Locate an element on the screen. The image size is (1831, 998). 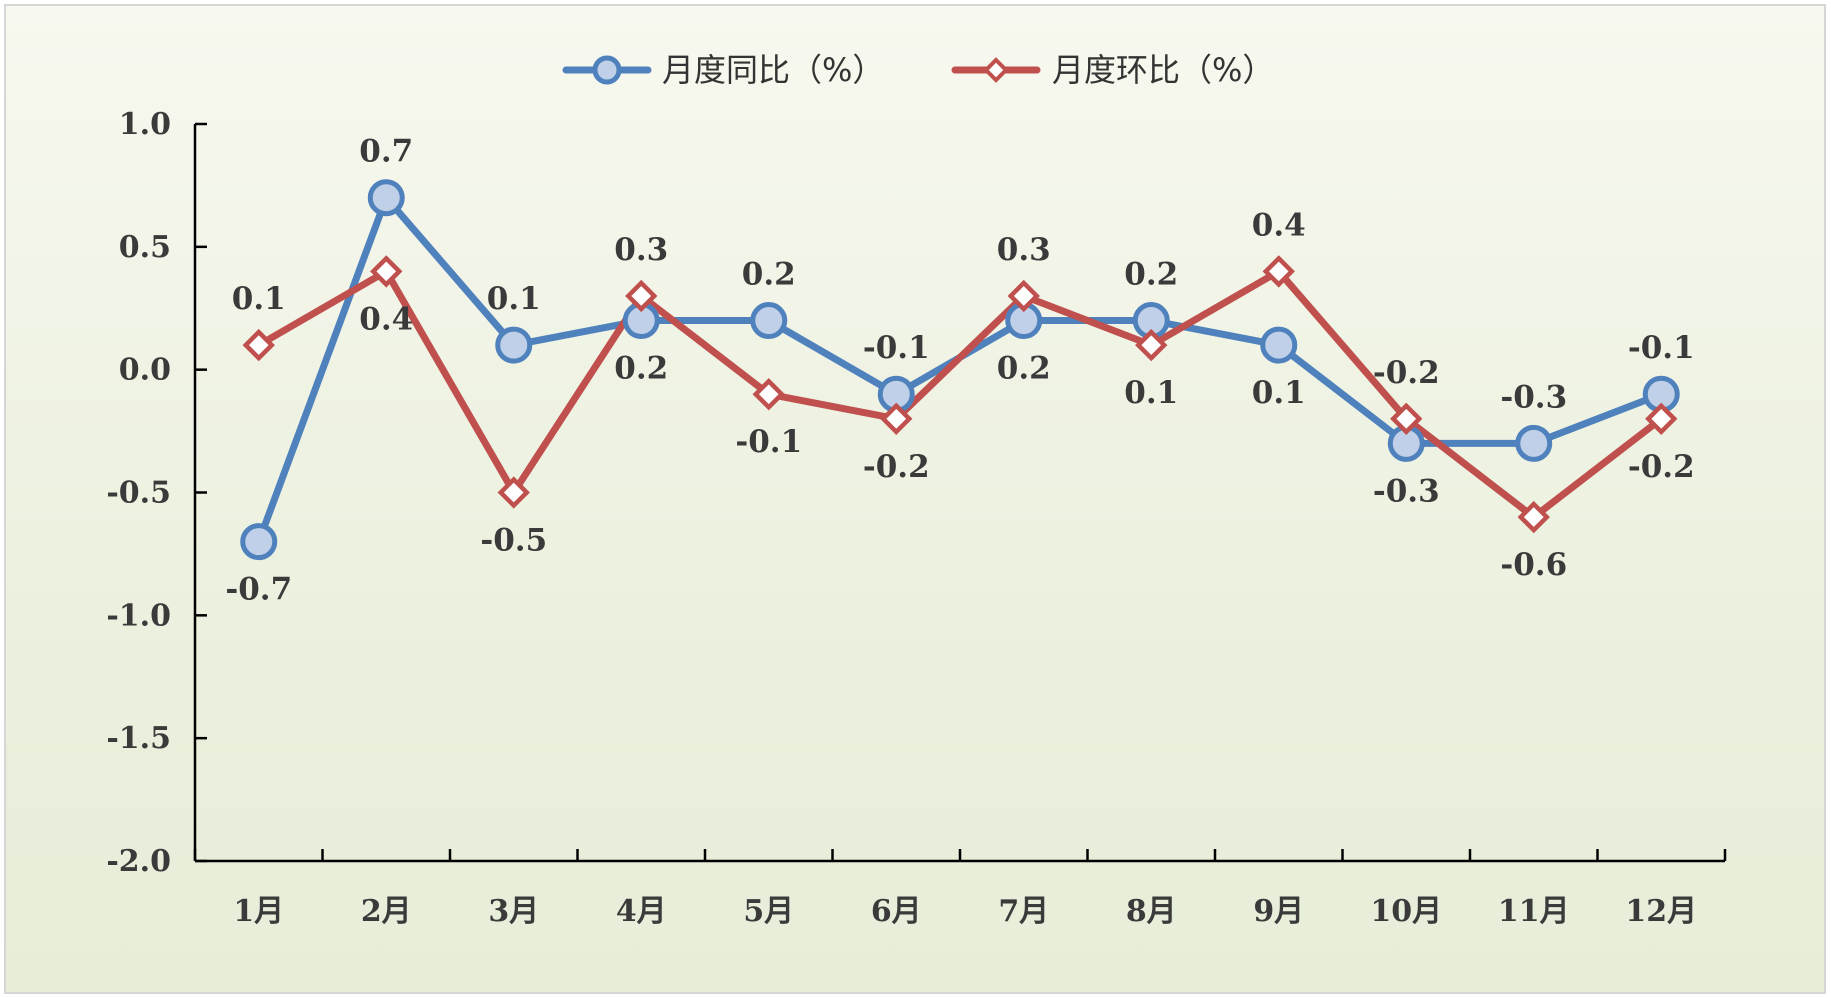
x-tick-label: 2月 is located at coordinates (386, 911).